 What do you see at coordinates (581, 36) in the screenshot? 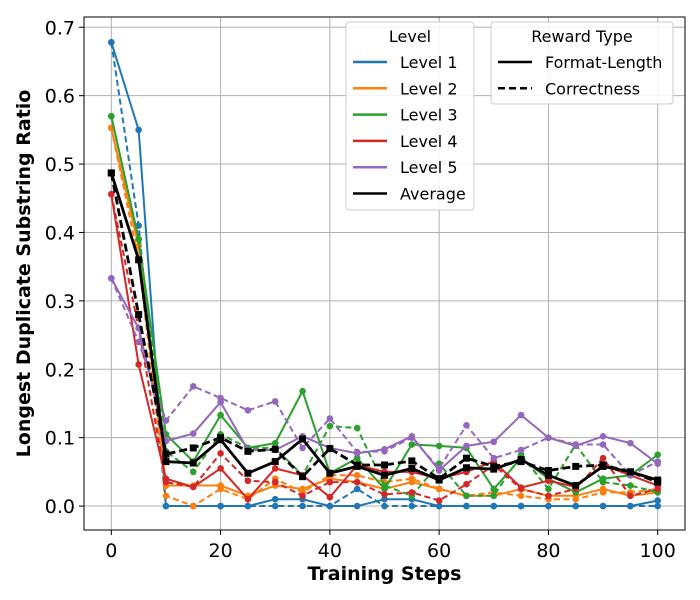
I see `legend-reward-title: Reward Type` at bounding box center [581, 36].